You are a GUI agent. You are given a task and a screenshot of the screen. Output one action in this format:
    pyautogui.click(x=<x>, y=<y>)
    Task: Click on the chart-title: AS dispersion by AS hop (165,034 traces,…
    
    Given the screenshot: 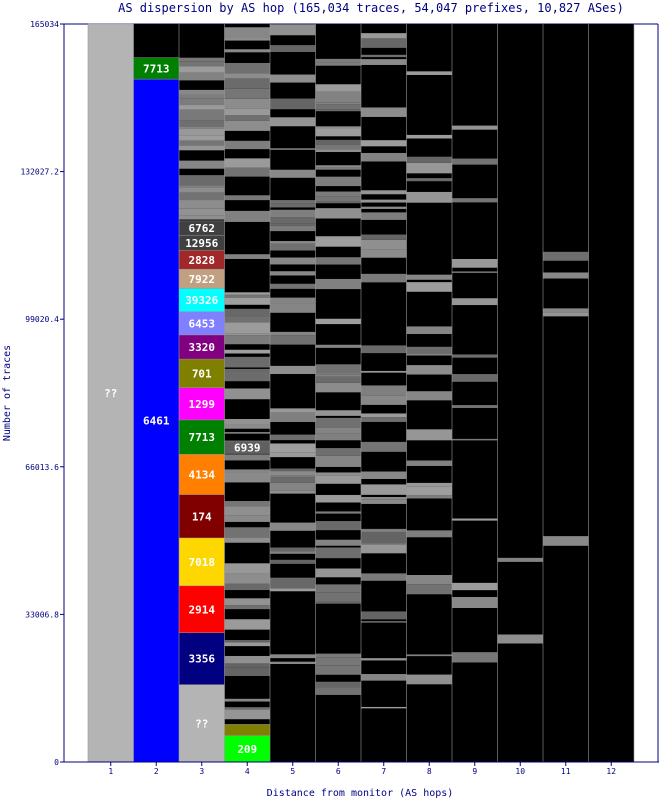 What is the action you would take?
    pyautogui.click(x=371, y=8)
    